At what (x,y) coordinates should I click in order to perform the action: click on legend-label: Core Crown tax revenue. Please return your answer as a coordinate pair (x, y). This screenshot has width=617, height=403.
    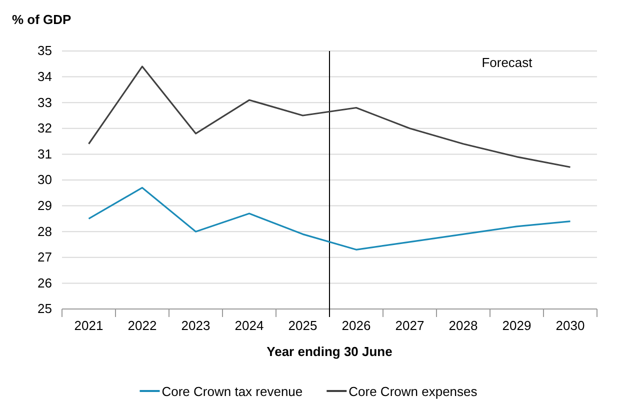
    Looking at the image, I should click on (232, 391).